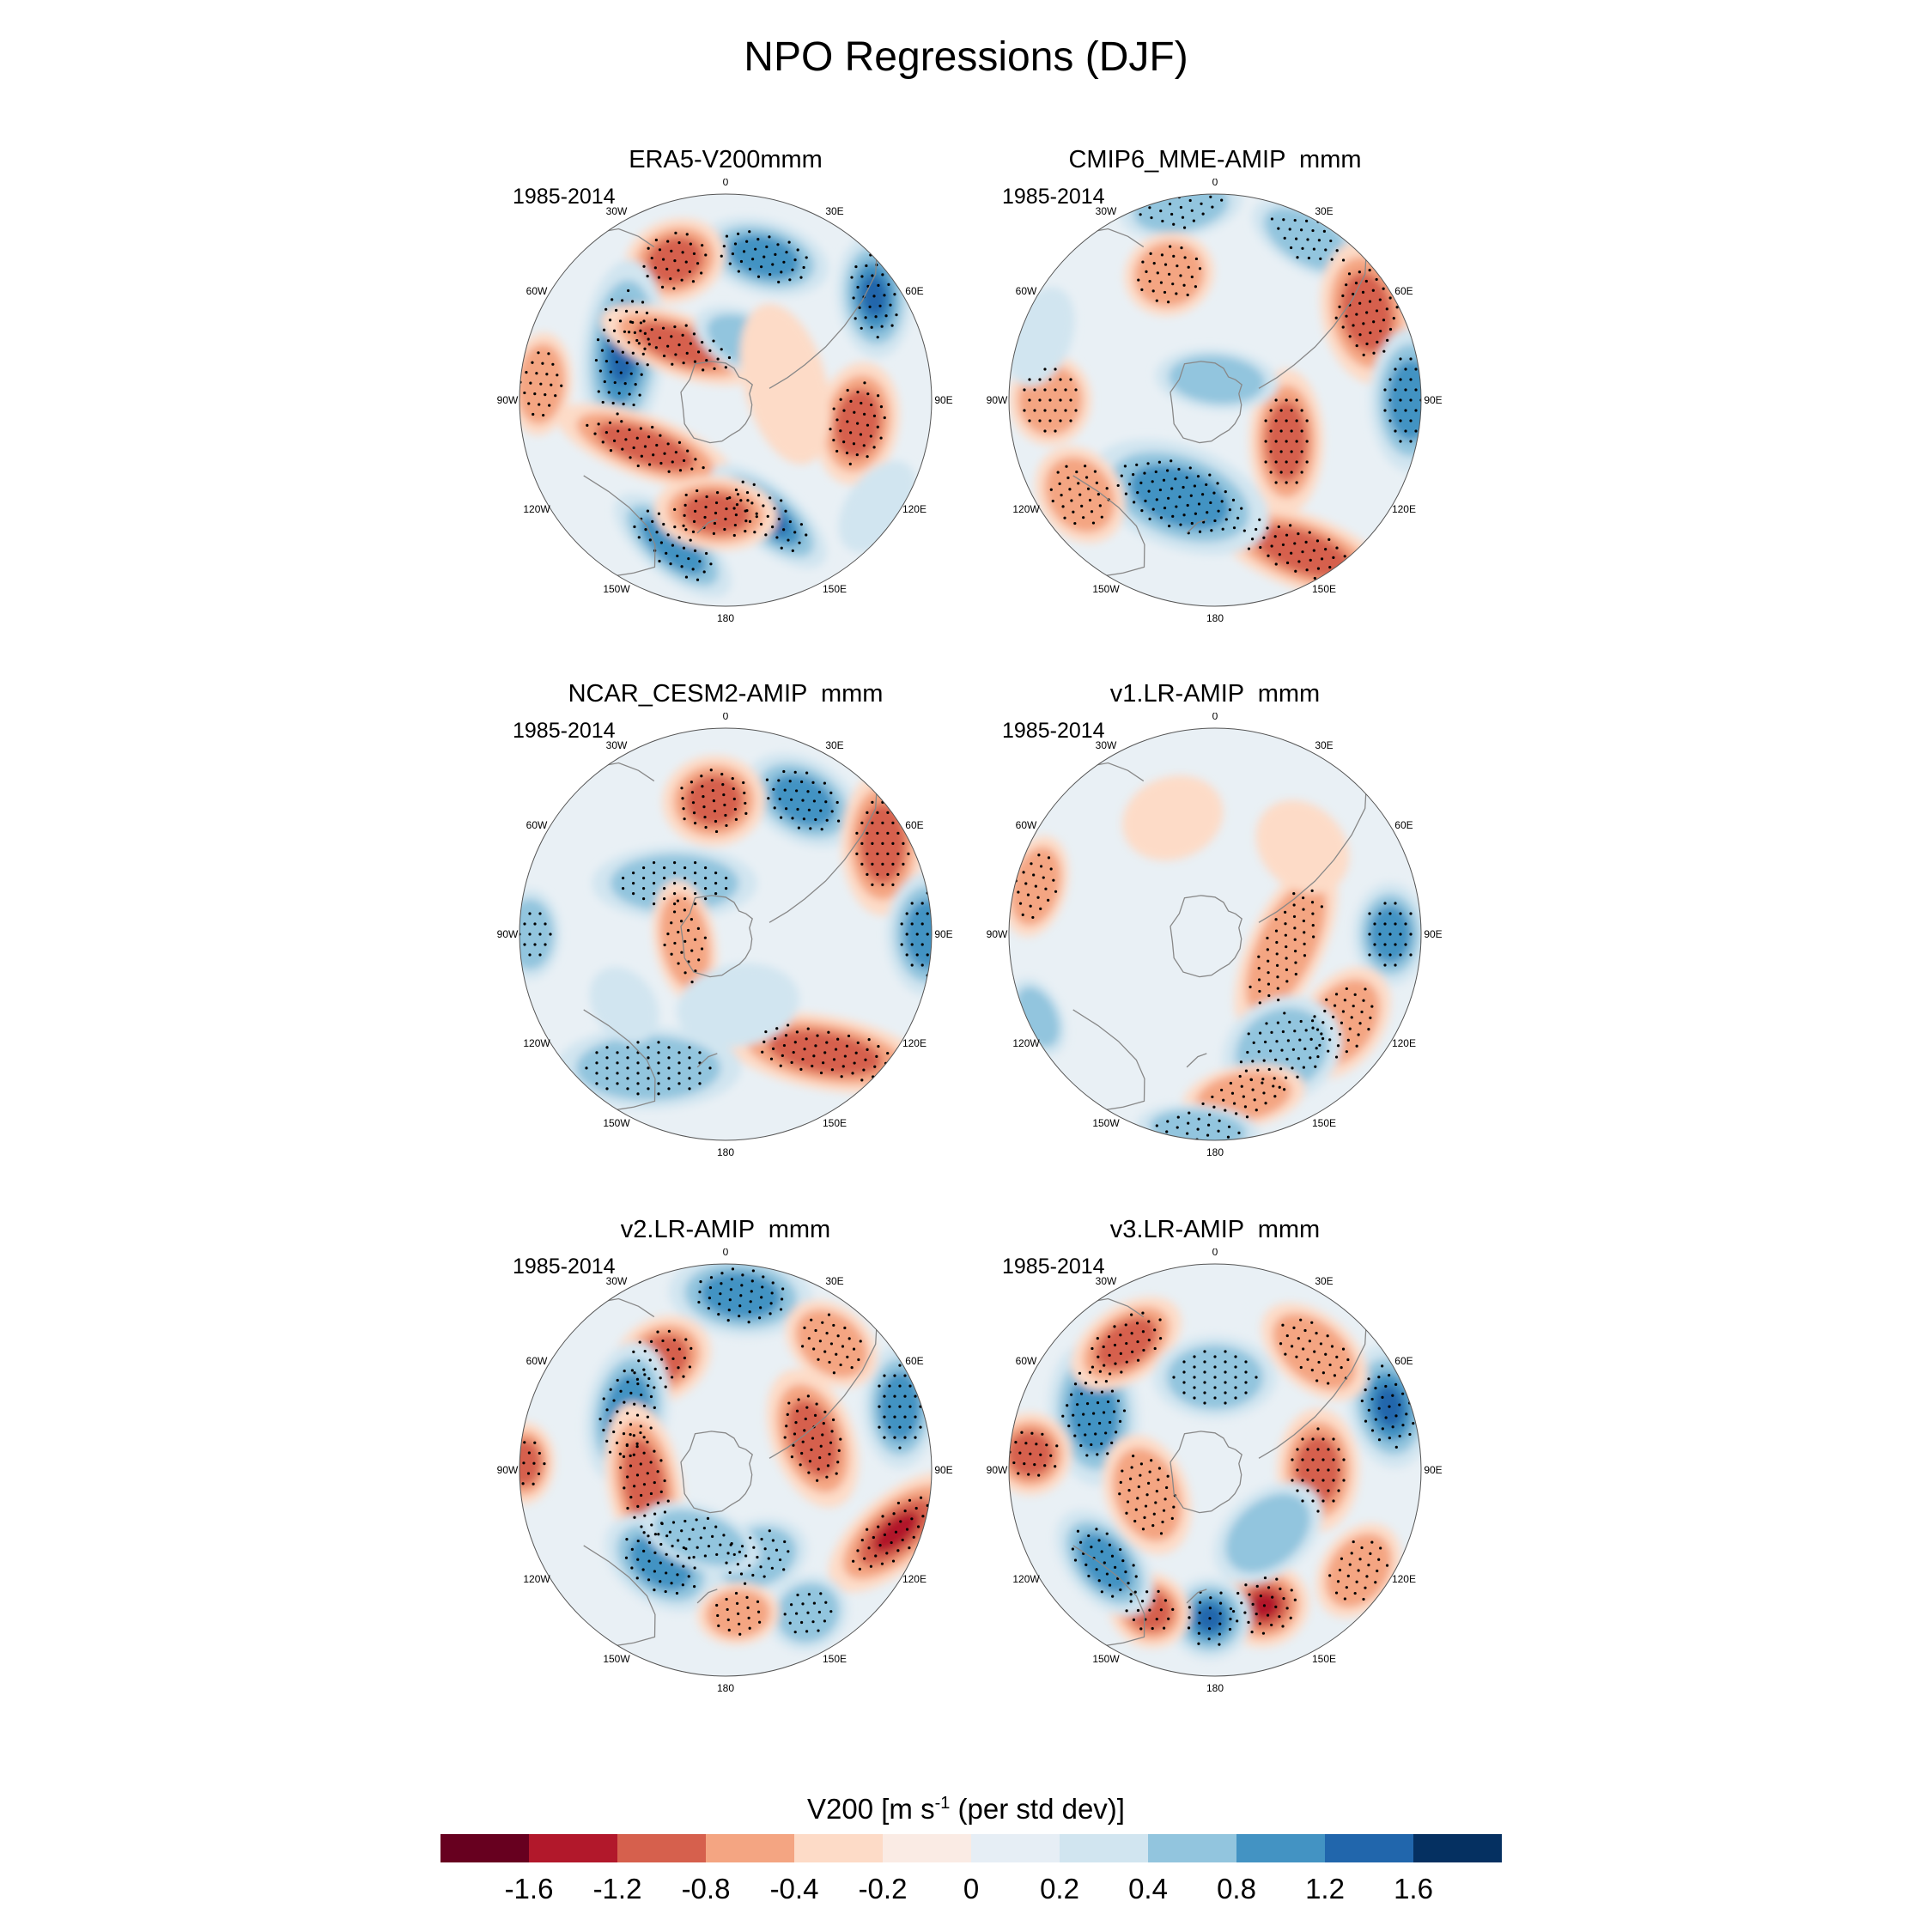 This screenshot has width=1932, height=1932. What do you see at coordinates (914, 291) in the screenshot?
I see `longitude-label: 60E` at bounding box center [914, 291].